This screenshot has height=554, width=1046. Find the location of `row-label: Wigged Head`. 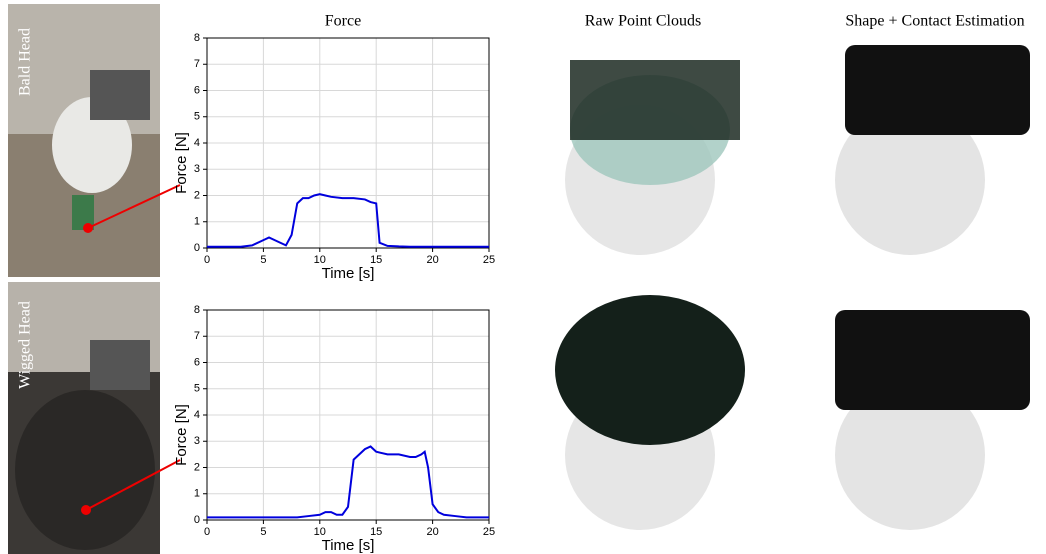

row-label: Wigged Head is located at coordinates (25, 345).